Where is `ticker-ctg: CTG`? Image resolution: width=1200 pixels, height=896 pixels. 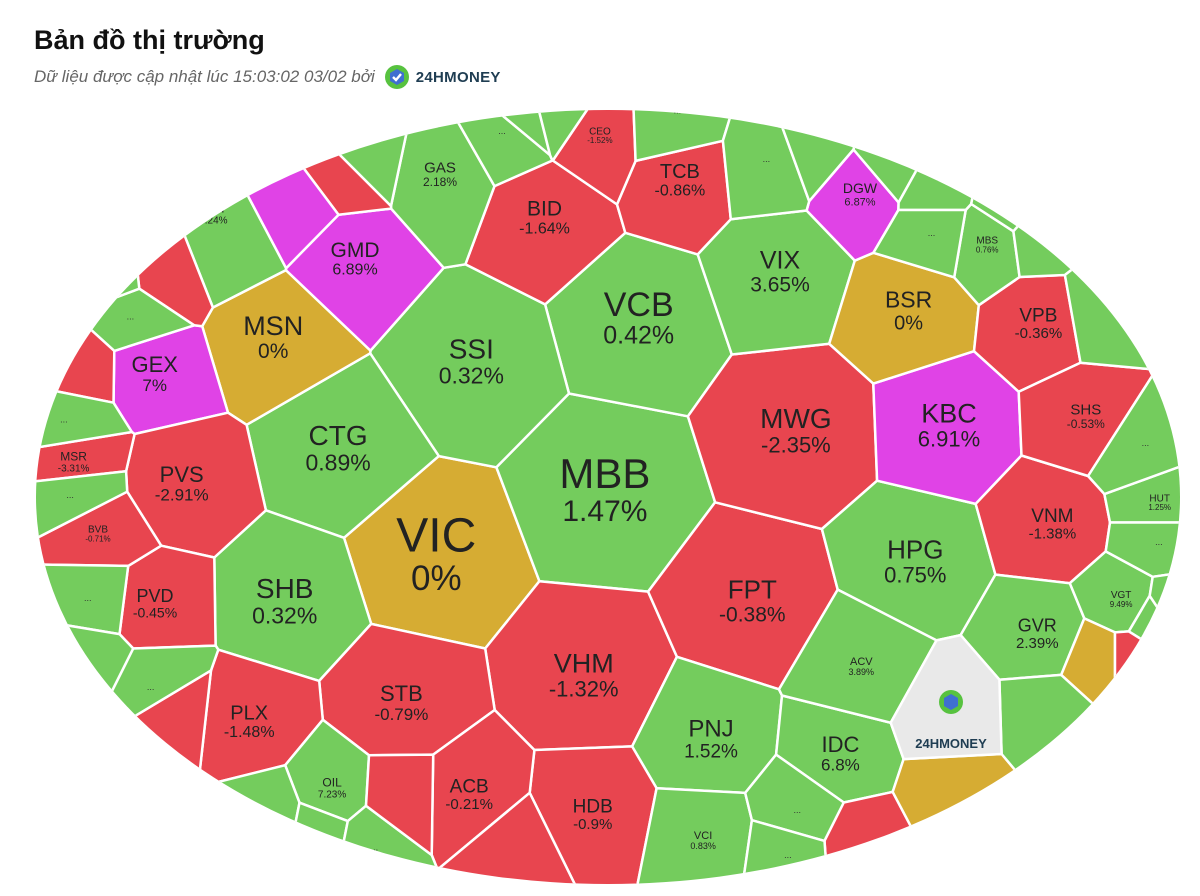 ticker-ctg: CTG is located at coordinates (338, 435).